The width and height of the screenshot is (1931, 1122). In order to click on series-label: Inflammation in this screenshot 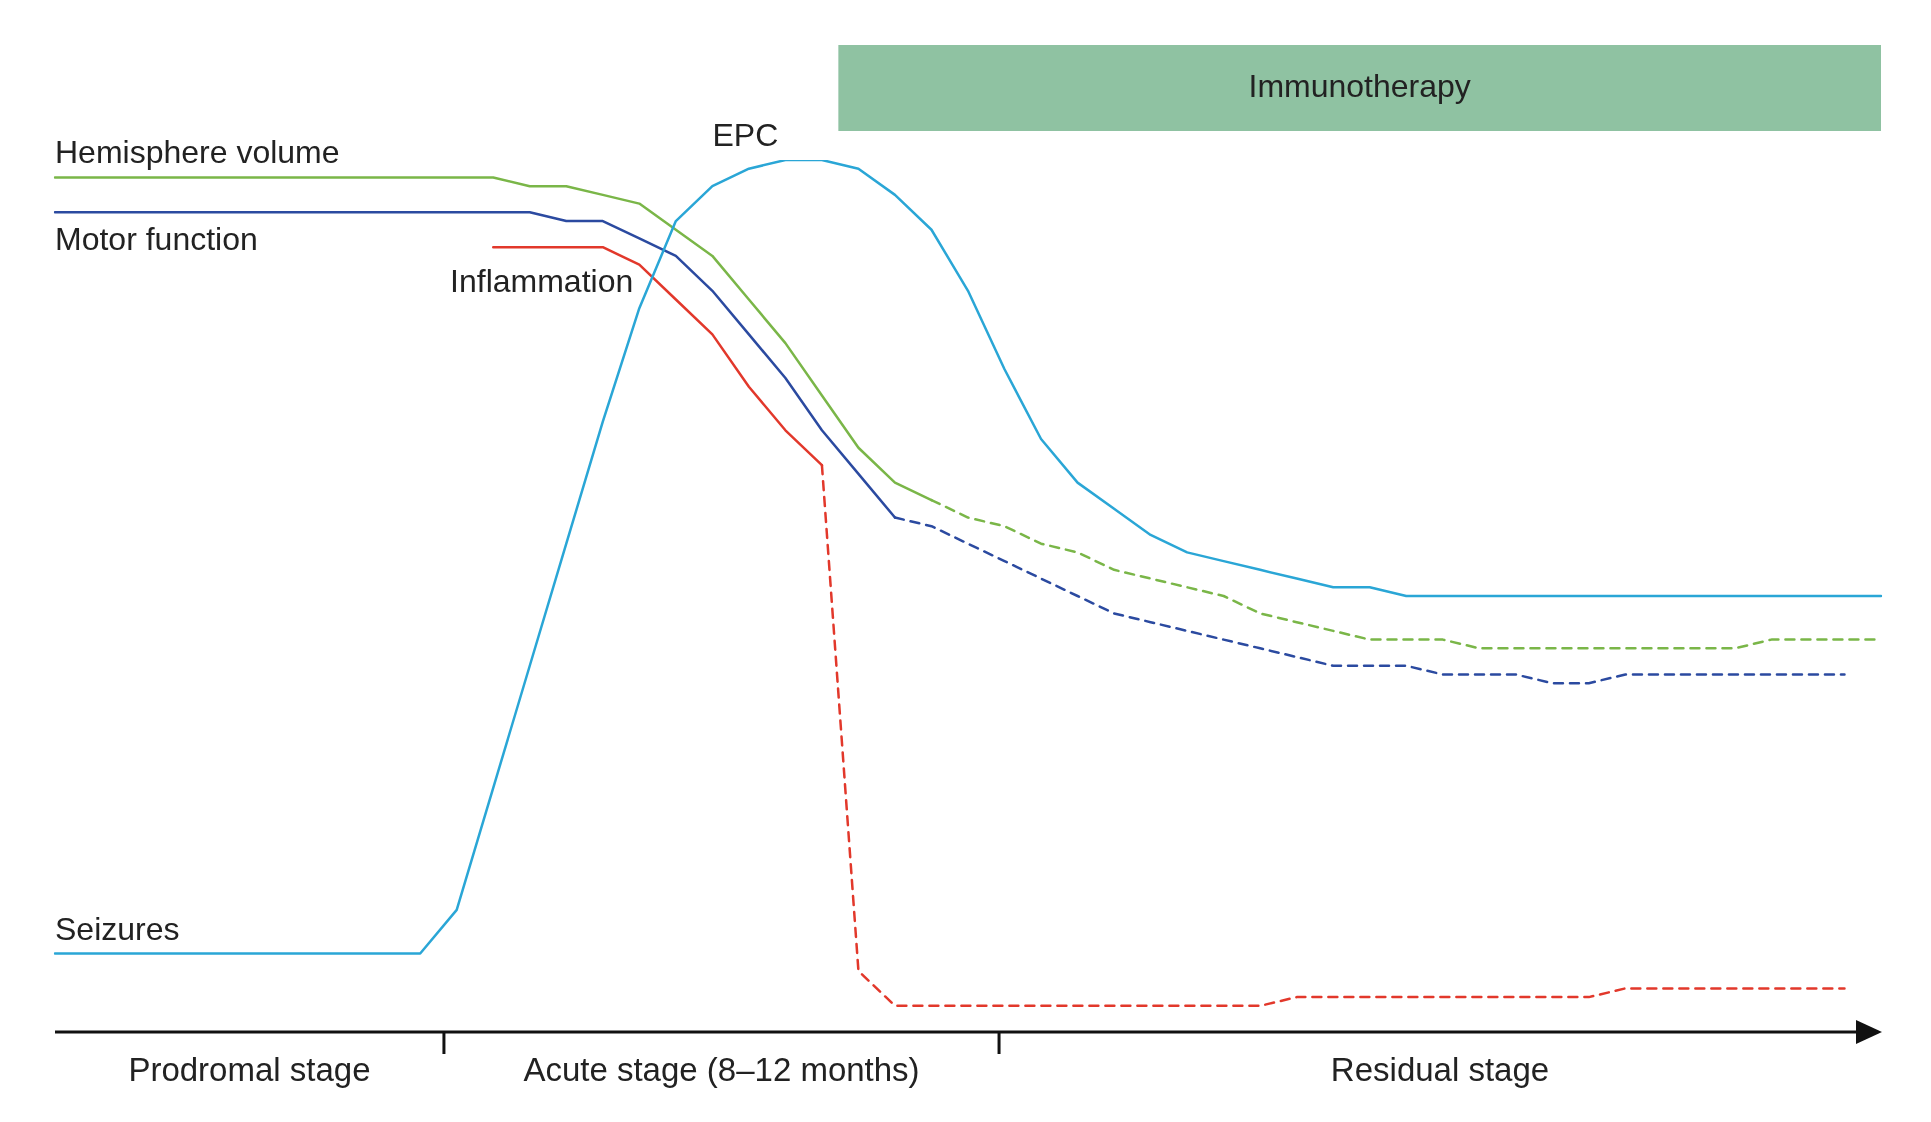, I will do `click(542, 281)`.